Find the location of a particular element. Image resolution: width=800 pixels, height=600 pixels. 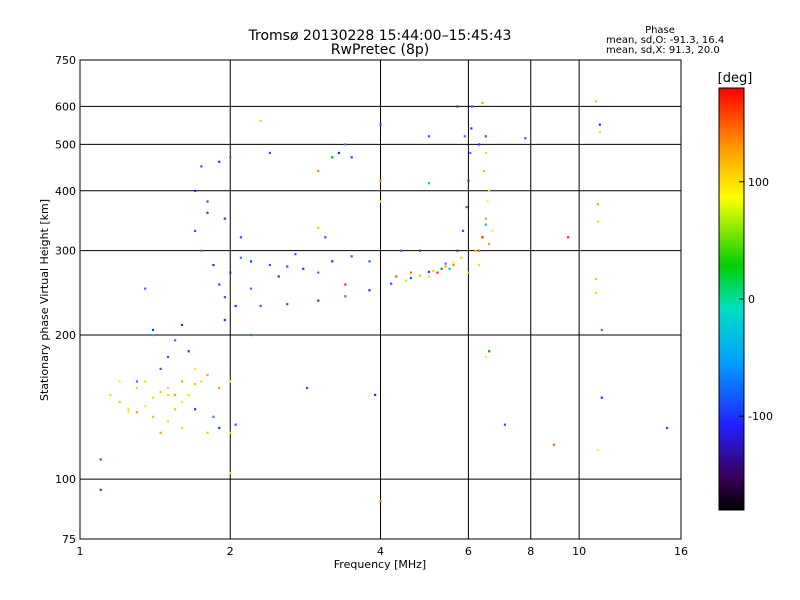

chart-subtitle: RwPretec (8p) is located at coordinates (380, 50).